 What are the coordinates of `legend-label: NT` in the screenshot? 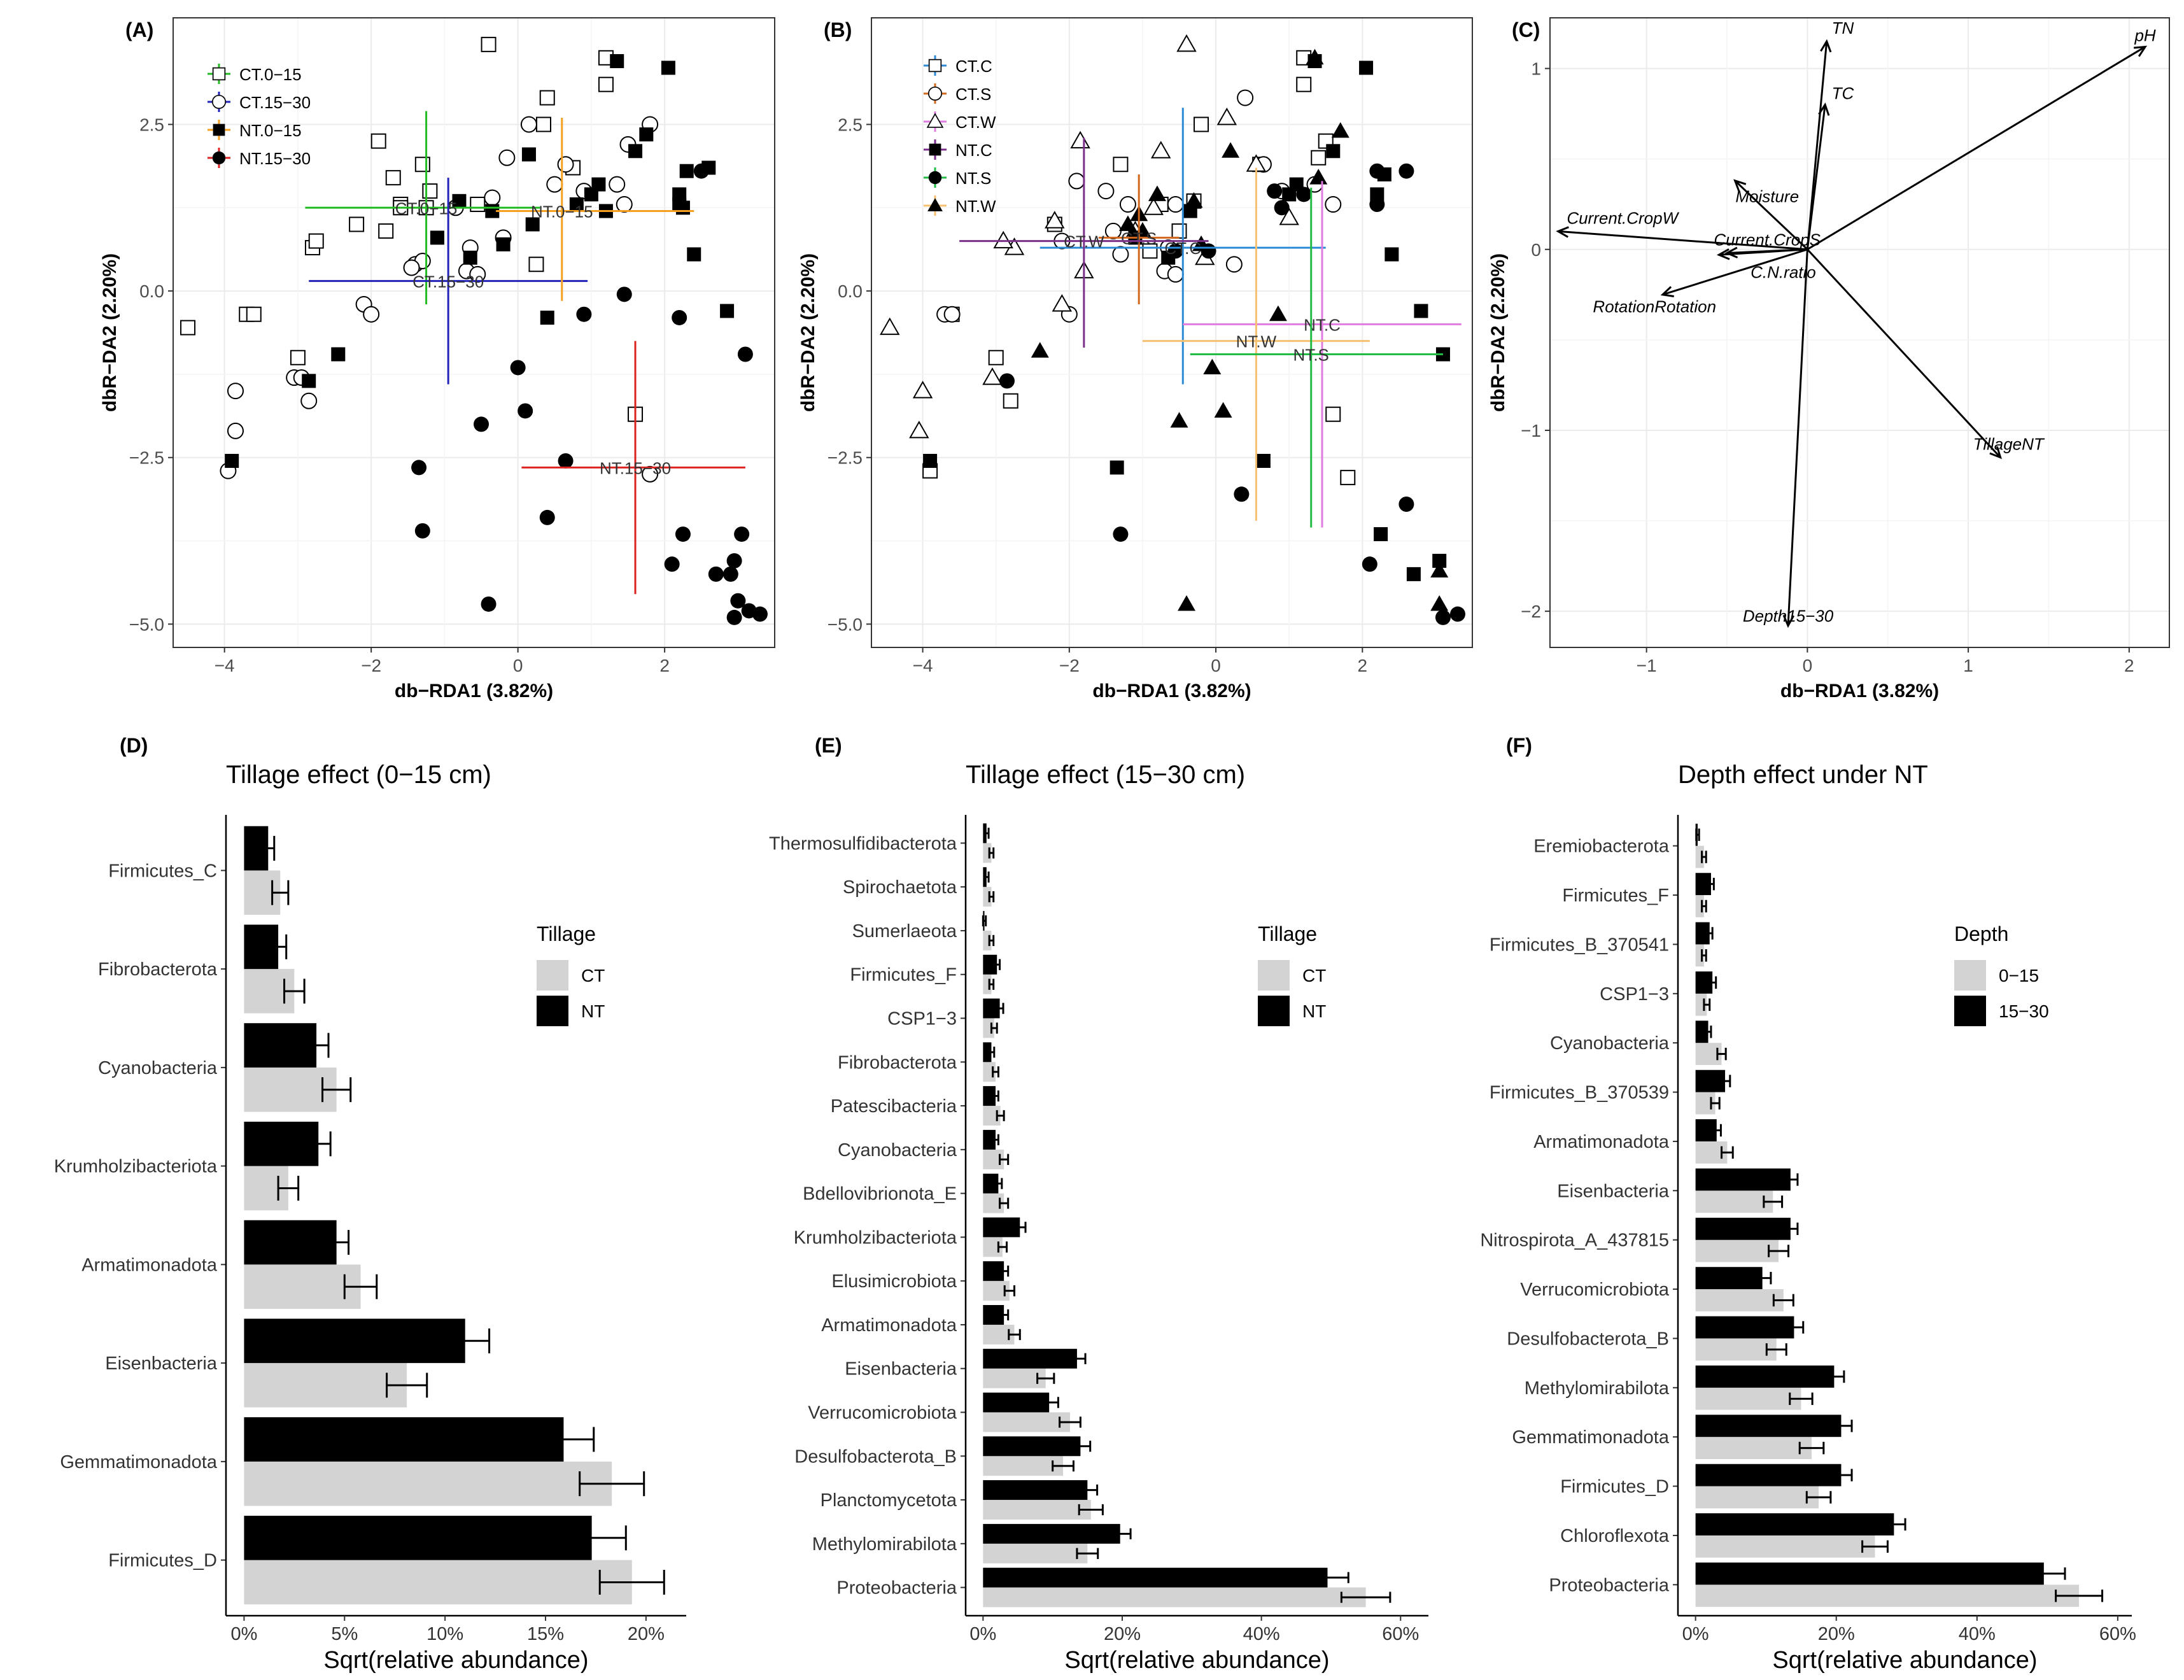 It's located at (593, 1011).